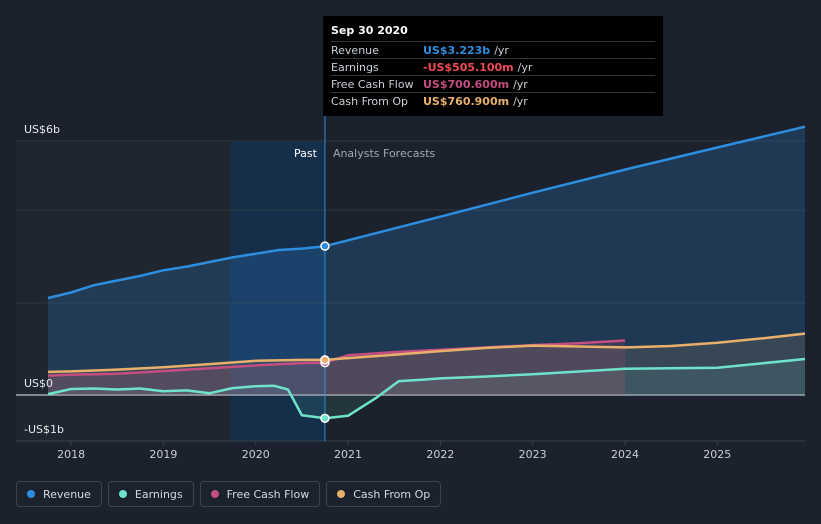  Describe the element at coordinates (163, 454) in the screenshot. I see `x-tick-label: 2019` at that location.